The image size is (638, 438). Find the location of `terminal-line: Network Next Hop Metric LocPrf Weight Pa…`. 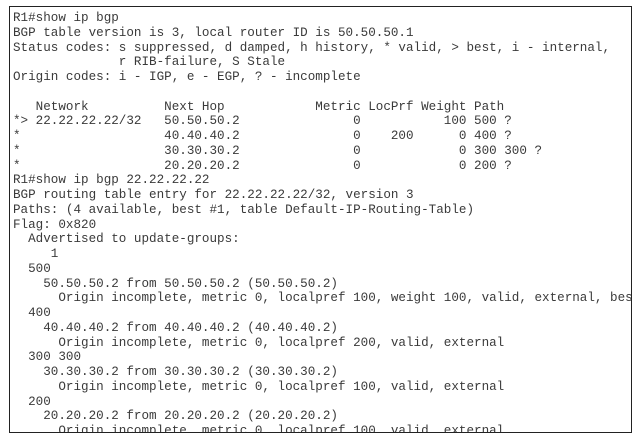

terminal-line: Network Next Hop Metric LocPrf Weight Pa… is located at coordinates (259, 106).